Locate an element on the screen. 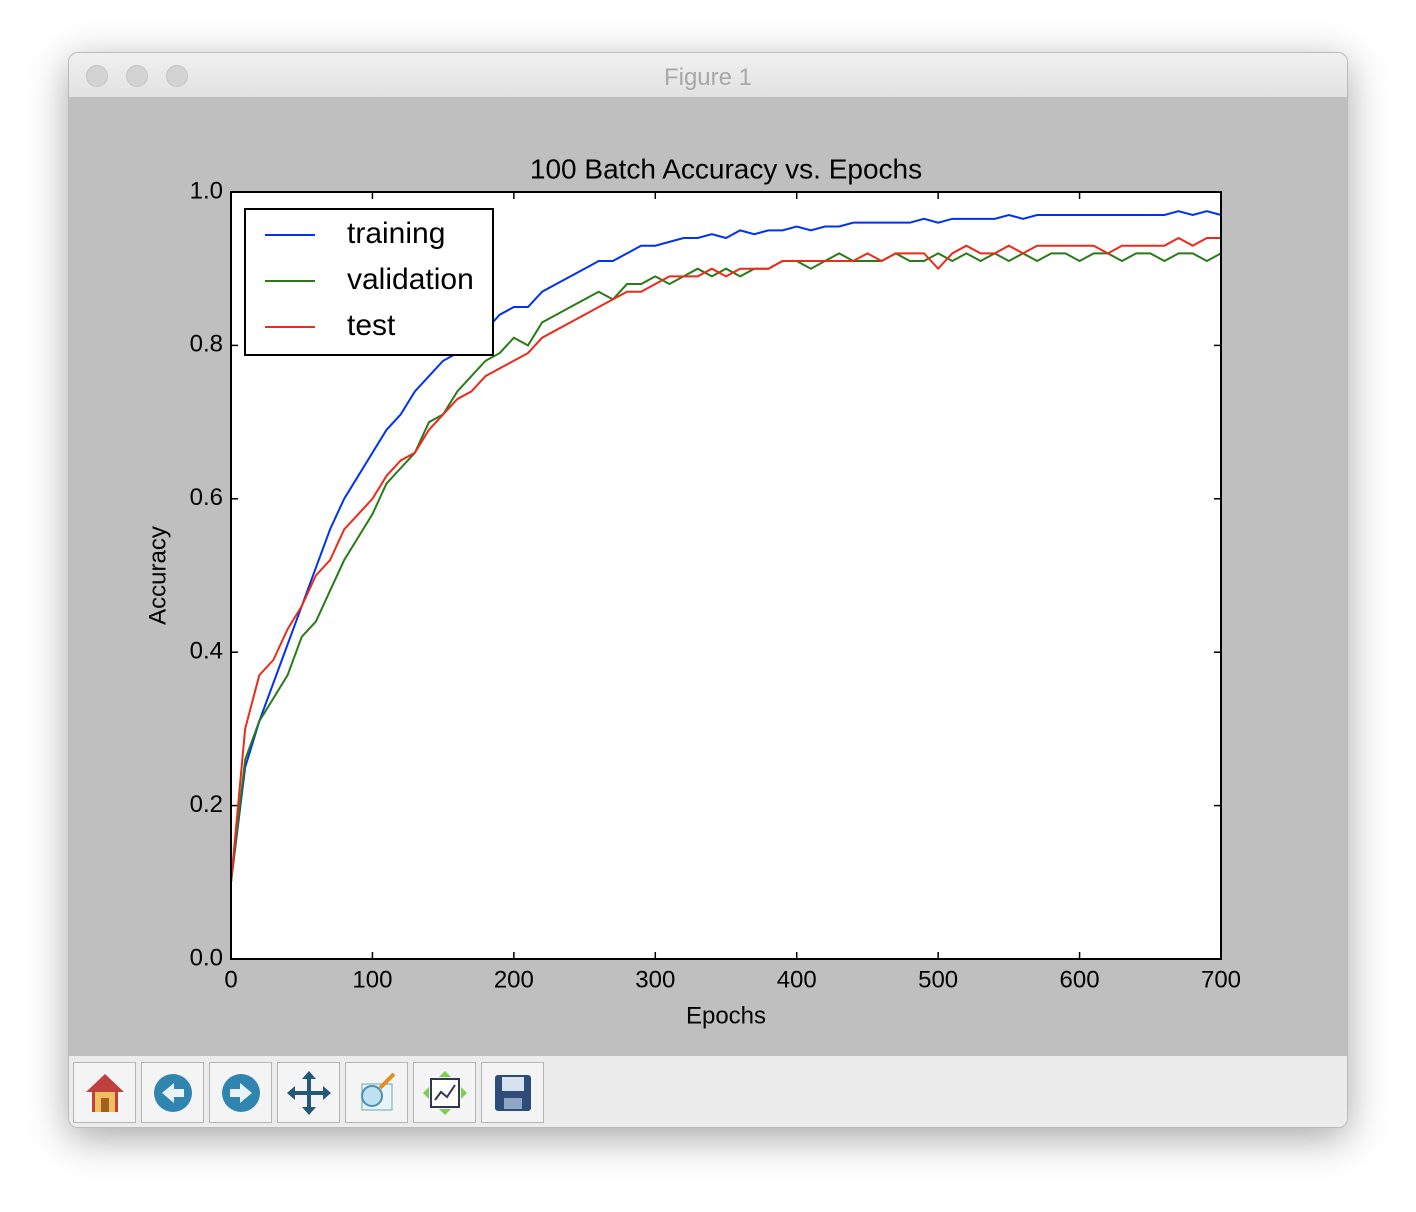 The width and height of the screenshot is (1416, 1212). home-button is located at coordinates (104, 1092).